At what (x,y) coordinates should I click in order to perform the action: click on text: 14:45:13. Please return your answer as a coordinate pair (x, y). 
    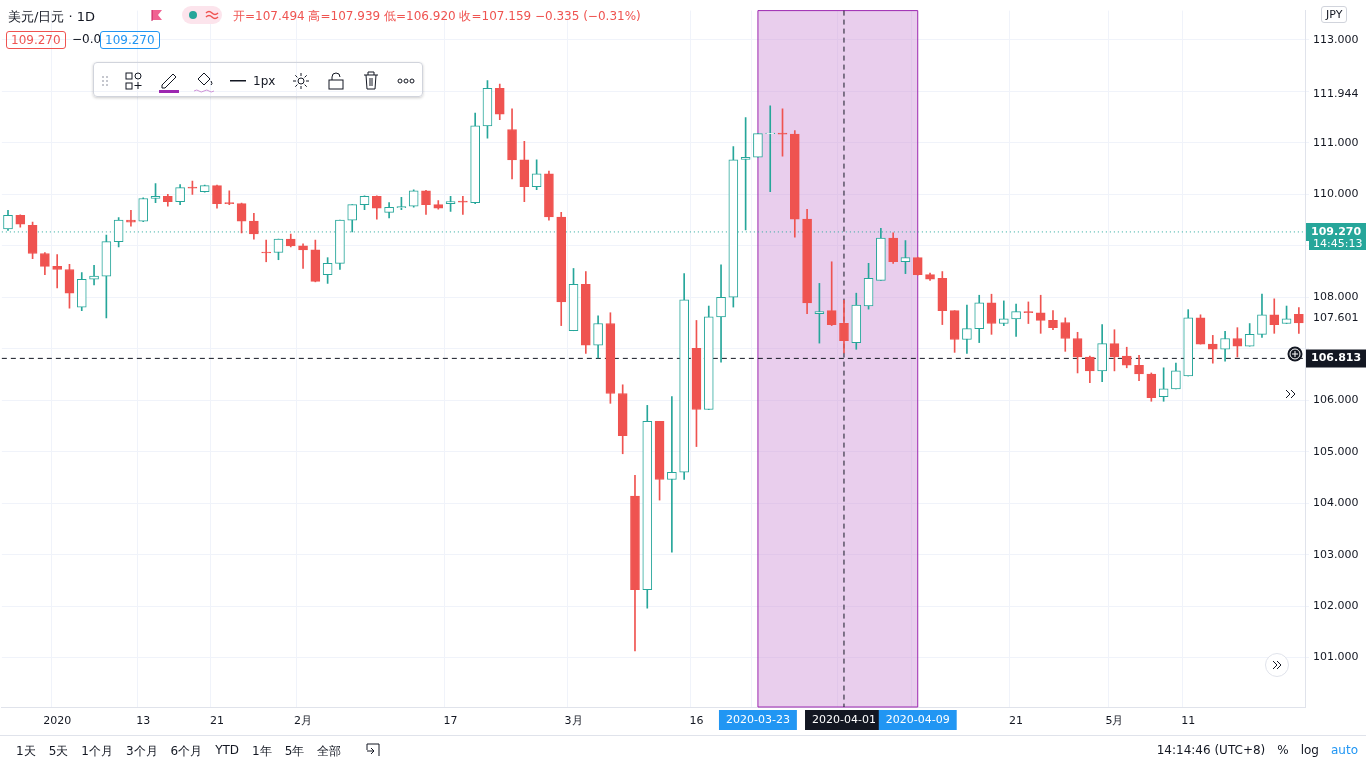
    Looking at the image, I should click on (1337, 243).